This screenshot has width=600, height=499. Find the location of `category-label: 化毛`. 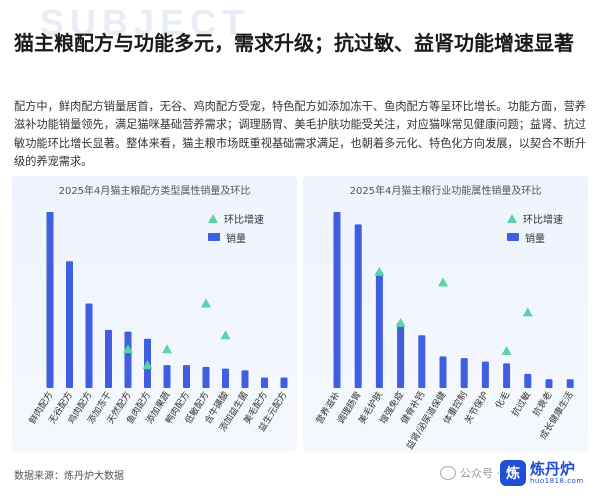

category-label: 化毛 is located at coordinates (502, 400).